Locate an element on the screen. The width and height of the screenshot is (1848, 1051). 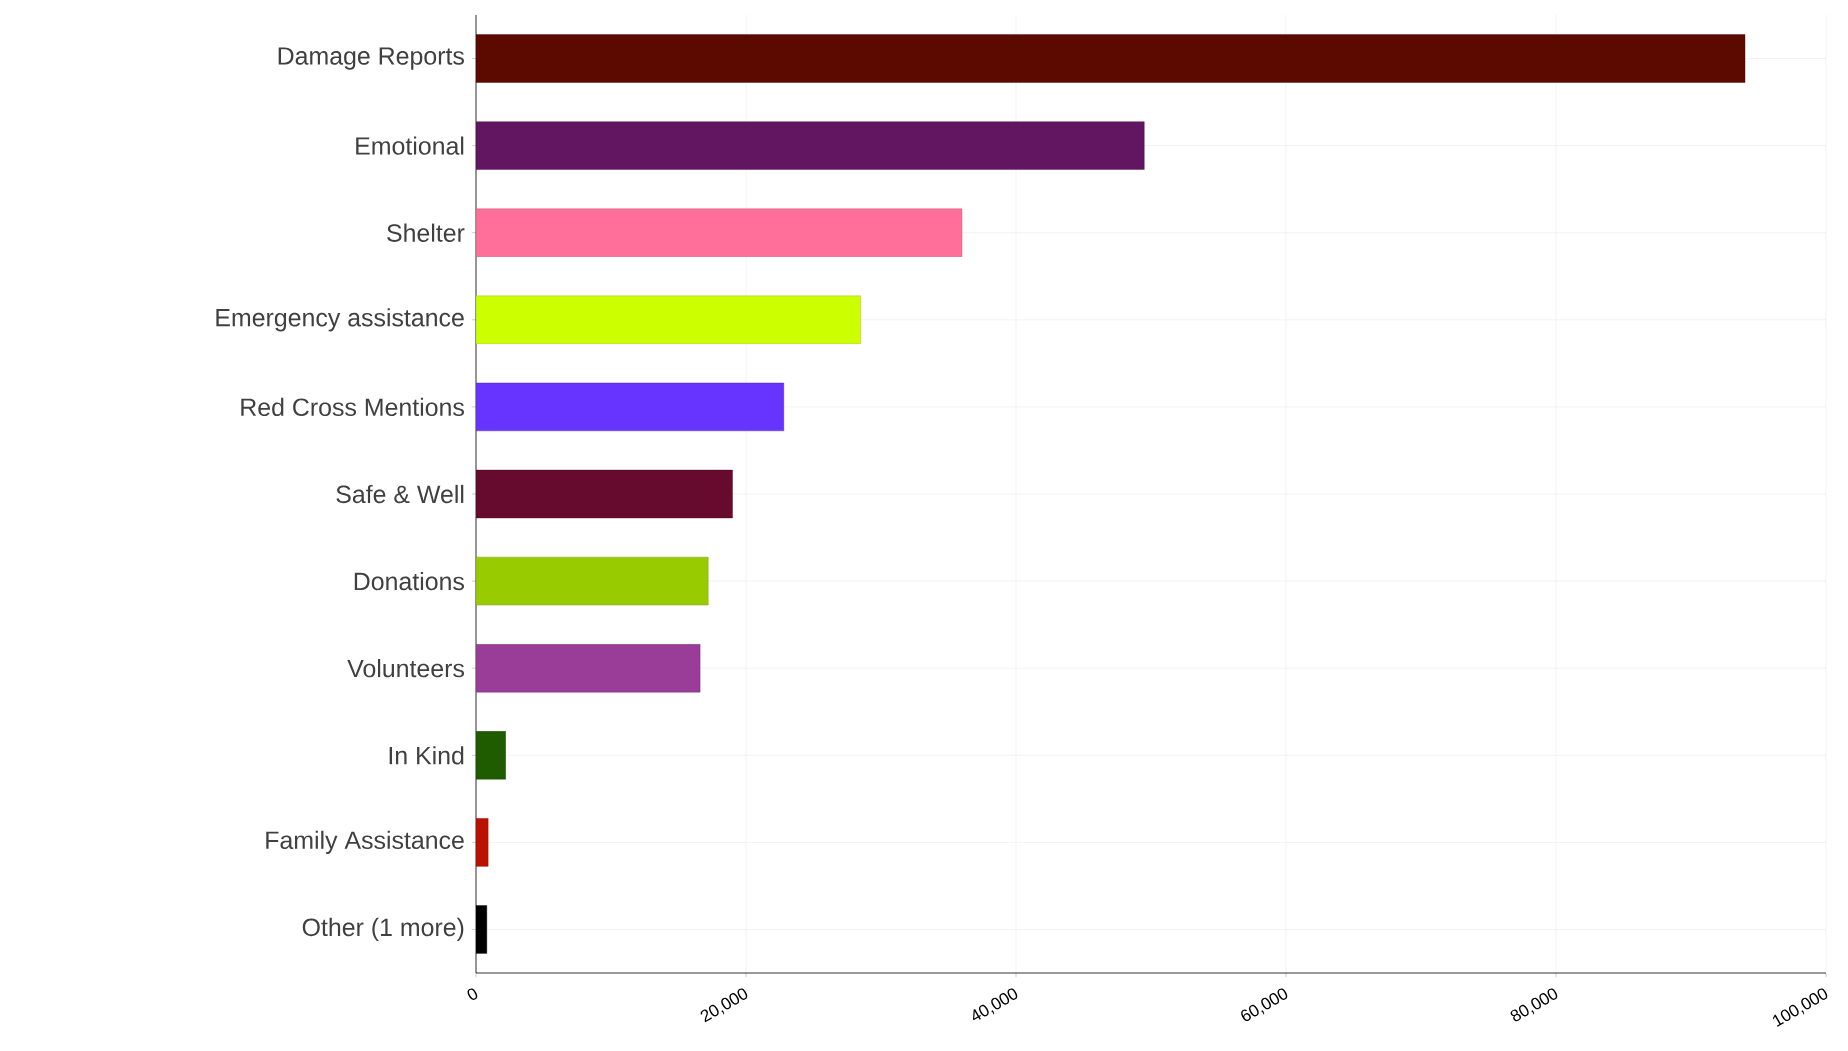
y-tick-label: Donations is located at coordinates (409, 581).